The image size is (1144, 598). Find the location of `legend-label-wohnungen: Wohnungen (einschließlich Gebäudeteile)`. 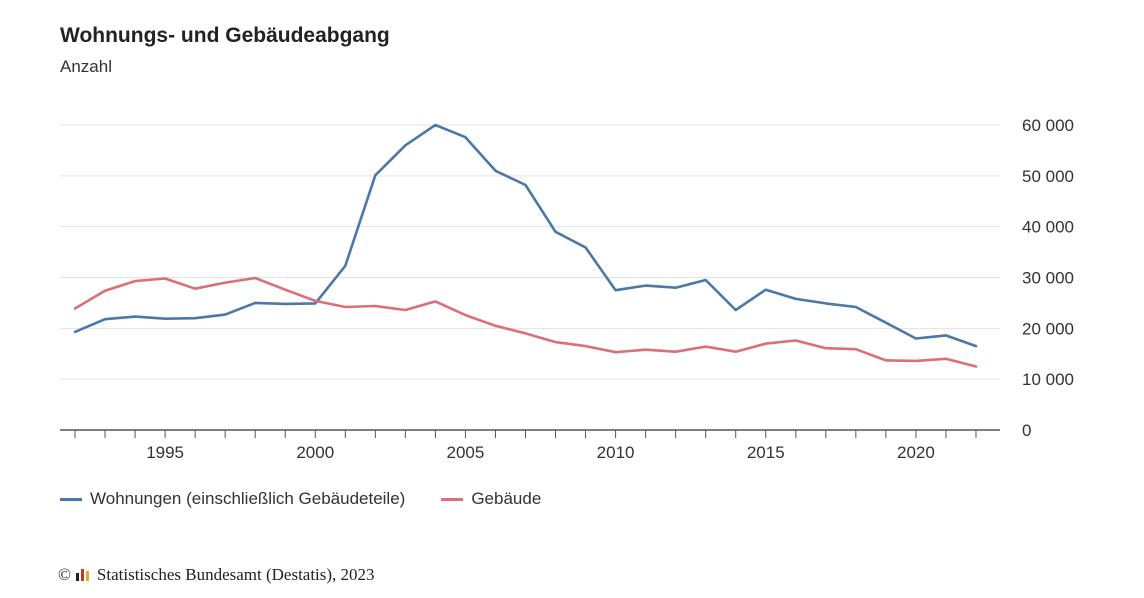

legend-label-wohnungen: Wohnungen (einschließlich Gebäudeteile) is located at coordinates (248, 498).